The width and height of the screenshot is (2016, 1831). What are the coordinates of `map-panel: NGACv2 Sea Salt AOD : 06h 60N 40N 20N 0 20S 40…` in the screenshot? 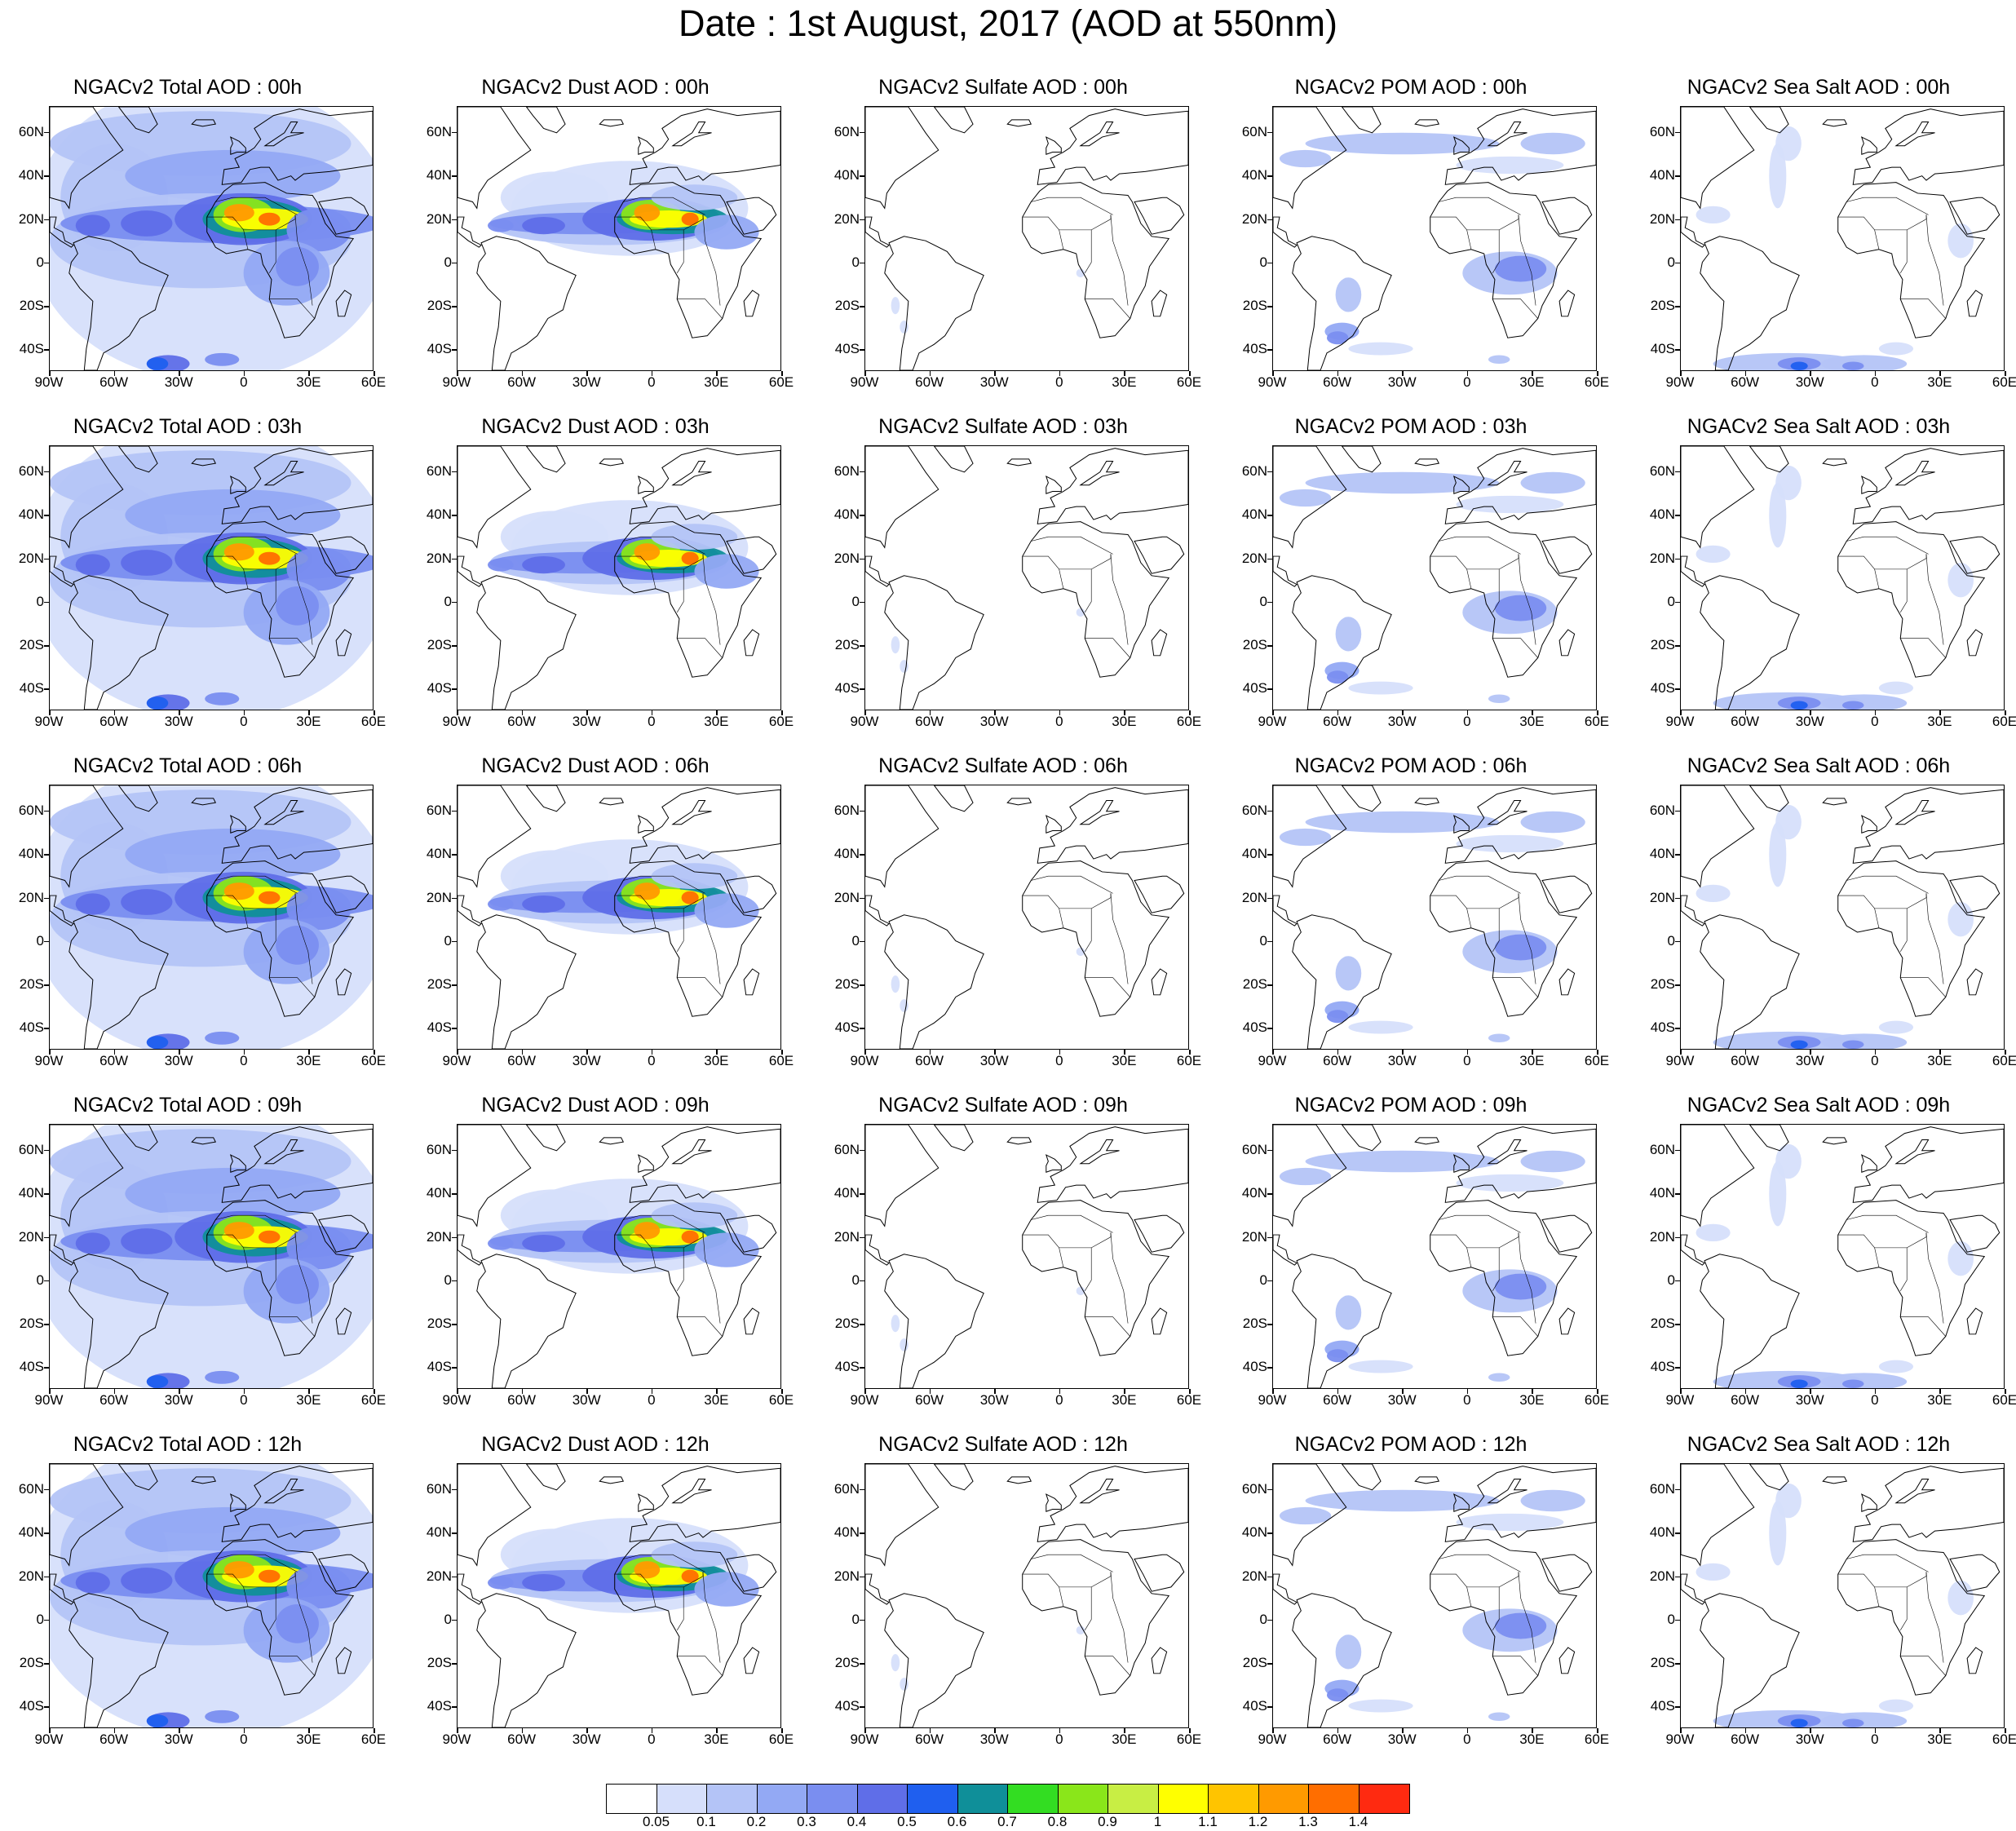 It's located at (1823, 917).